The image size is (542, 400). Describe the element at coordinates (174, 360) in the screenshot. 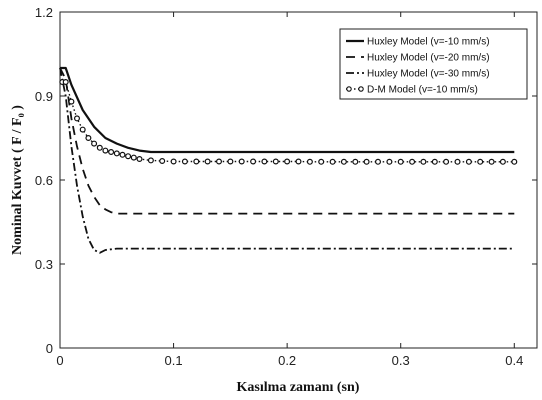

I see `x-tick-label: 0.1` at that location.